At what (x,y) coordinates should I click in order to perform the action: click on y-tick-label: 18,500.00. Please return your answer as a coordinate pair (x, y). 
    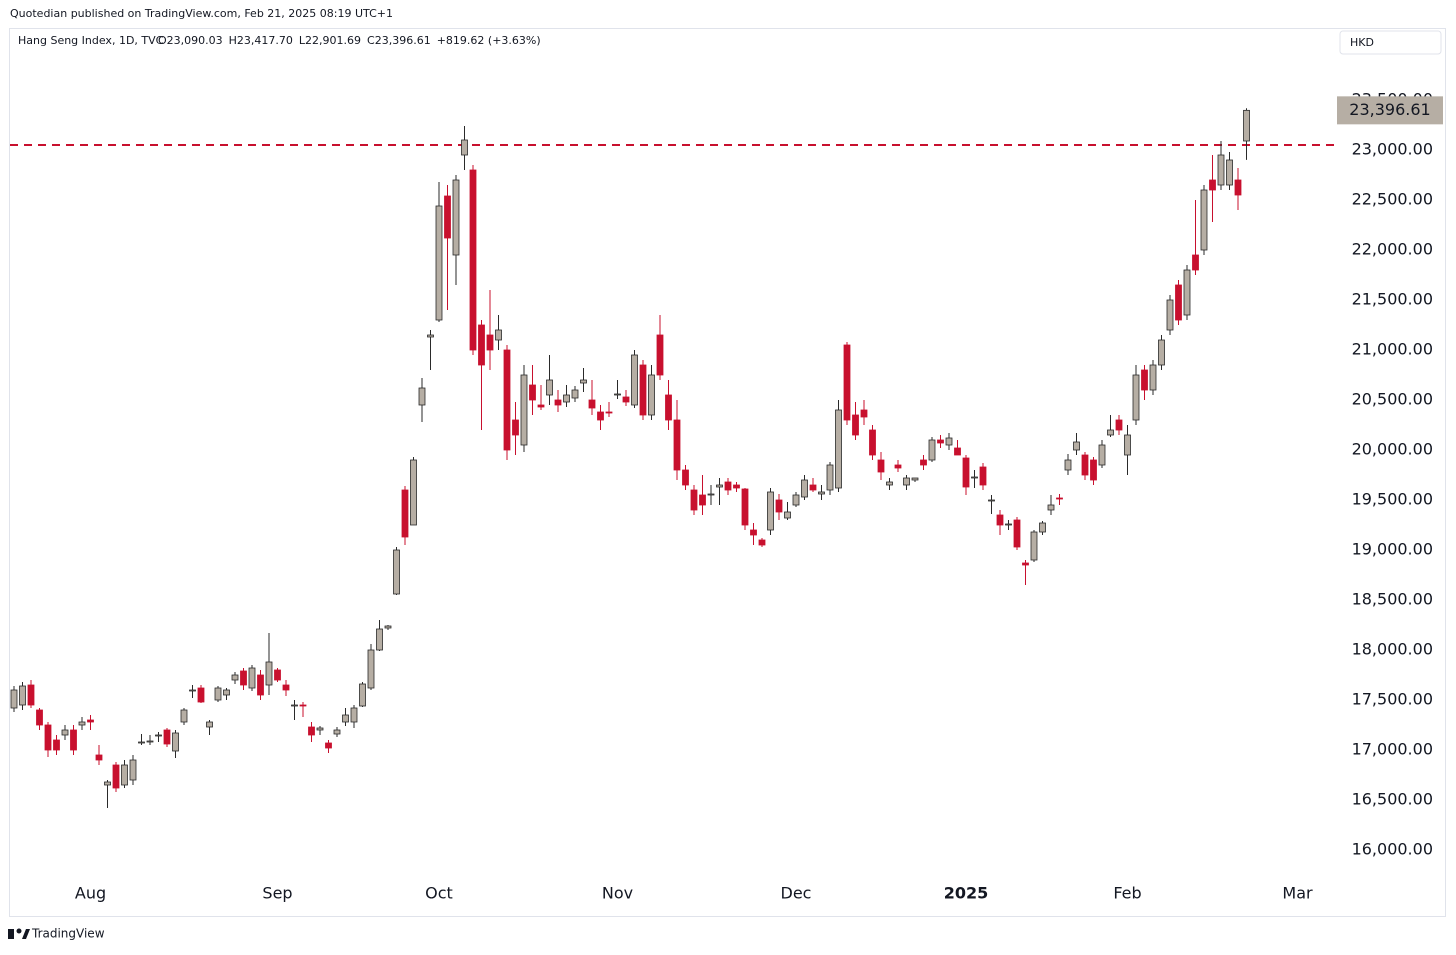
    Looking at the image, I should click on (1392, 599).